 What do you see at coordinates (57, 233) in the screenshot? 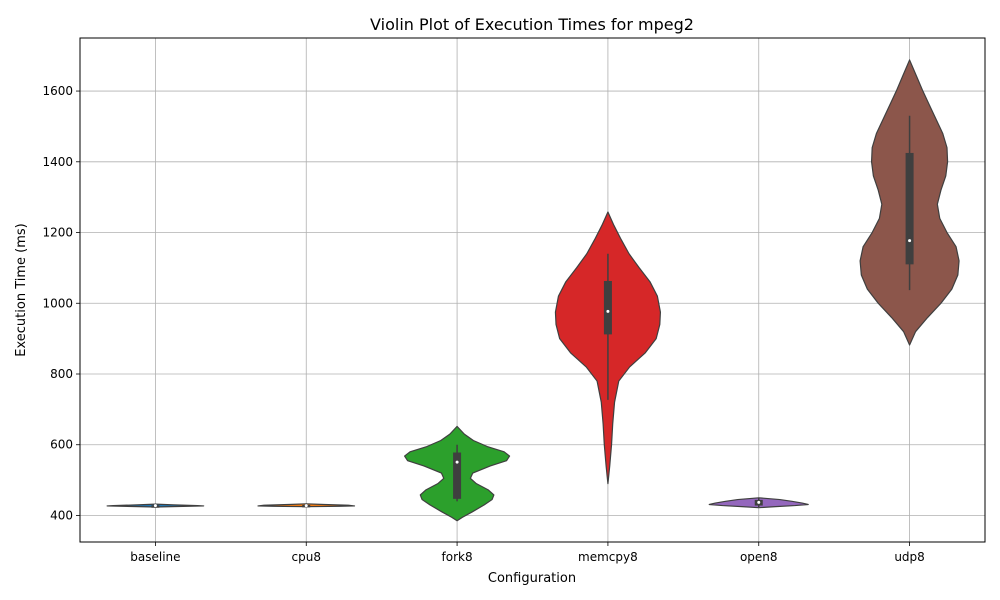
I see `y-tick-label: 1200` at bounding box center [57, 233].